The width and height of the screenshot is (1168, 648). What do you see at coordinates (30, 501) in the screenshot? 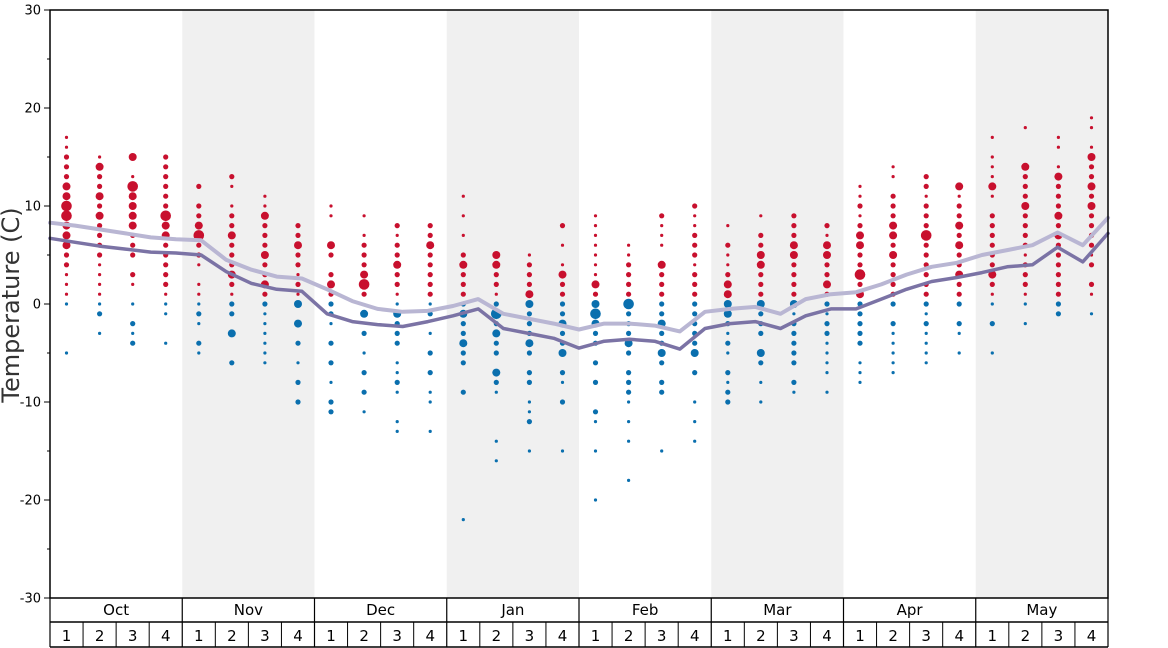
I see `y-tick-label: -20` at bounding box center [30, 501].